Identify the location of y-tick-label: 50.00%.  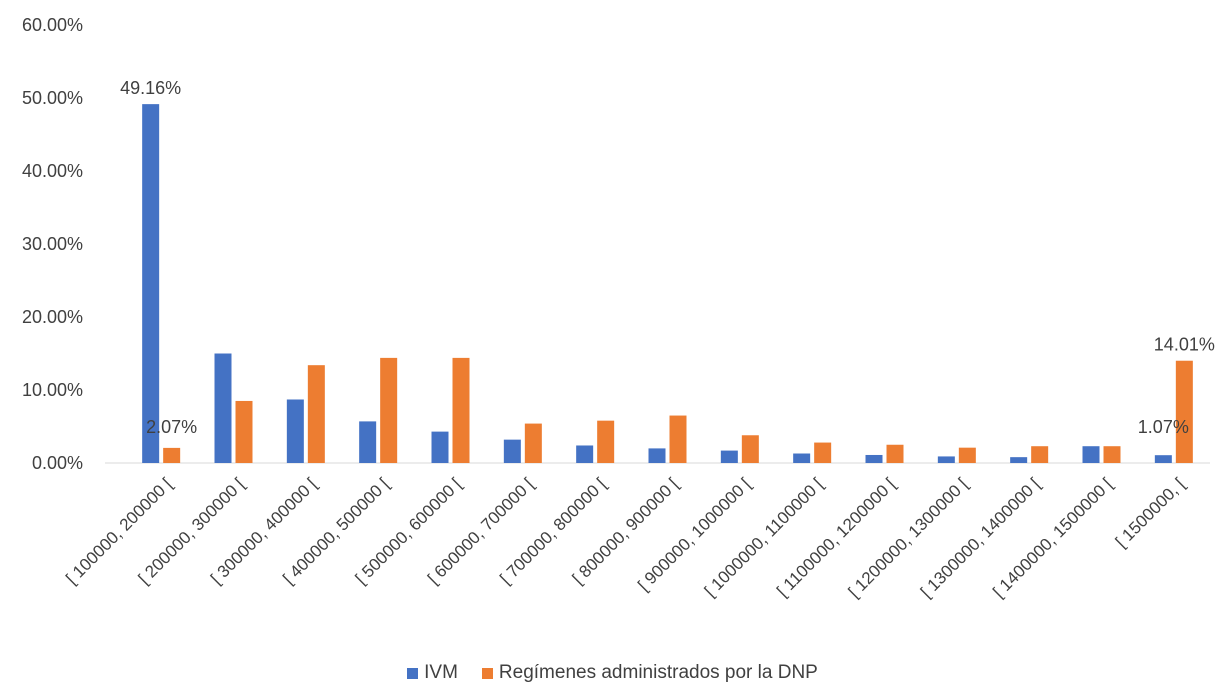
(52, 98).